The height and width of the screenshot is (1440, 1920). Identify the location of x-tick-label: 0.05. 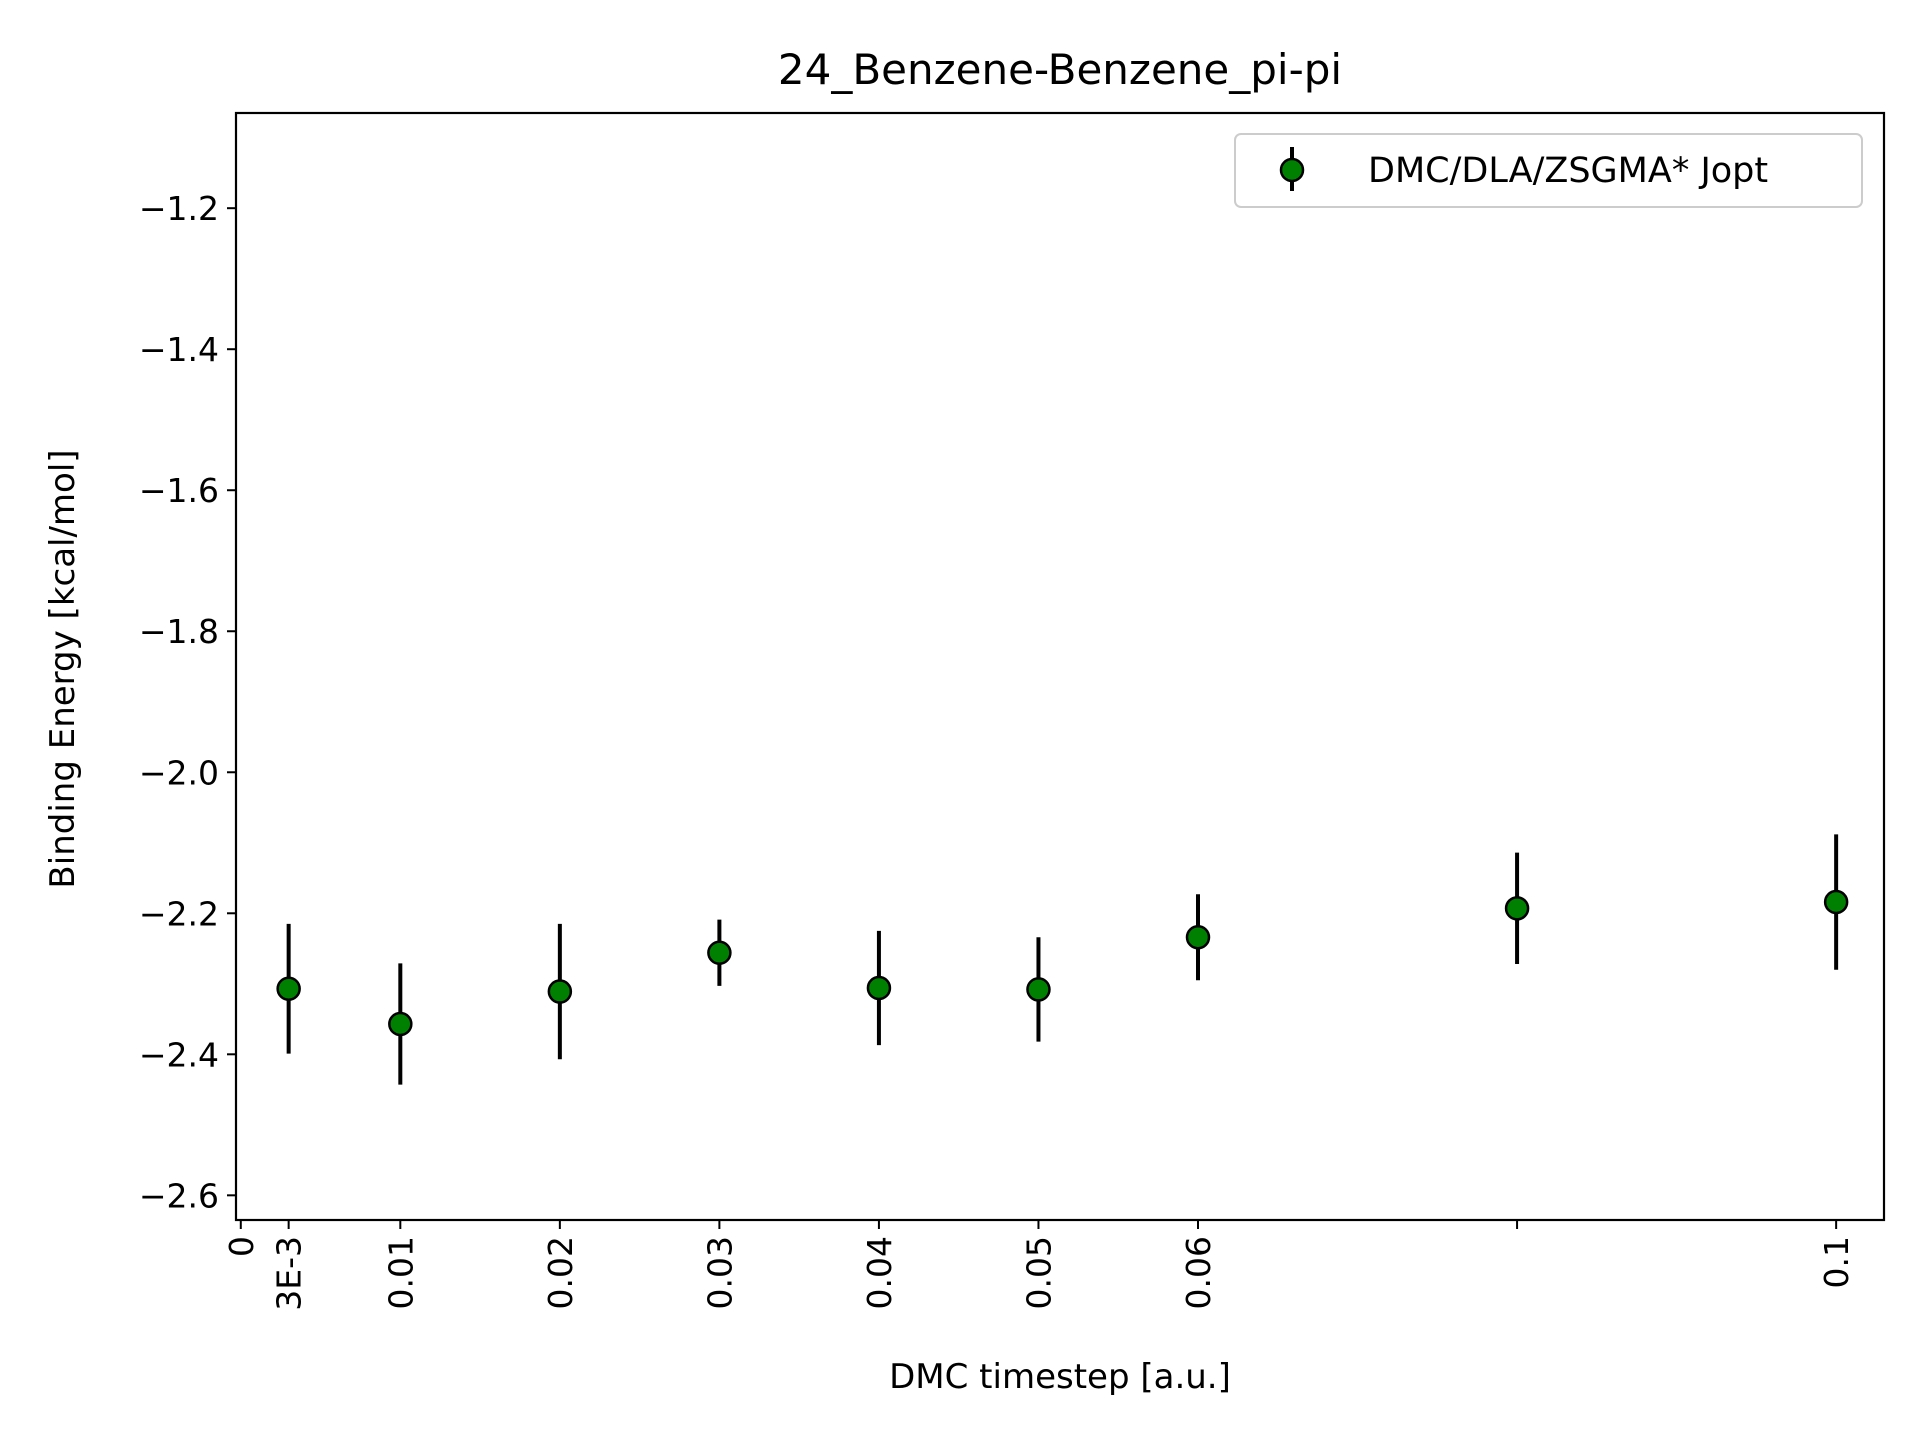
(1038, 1272).